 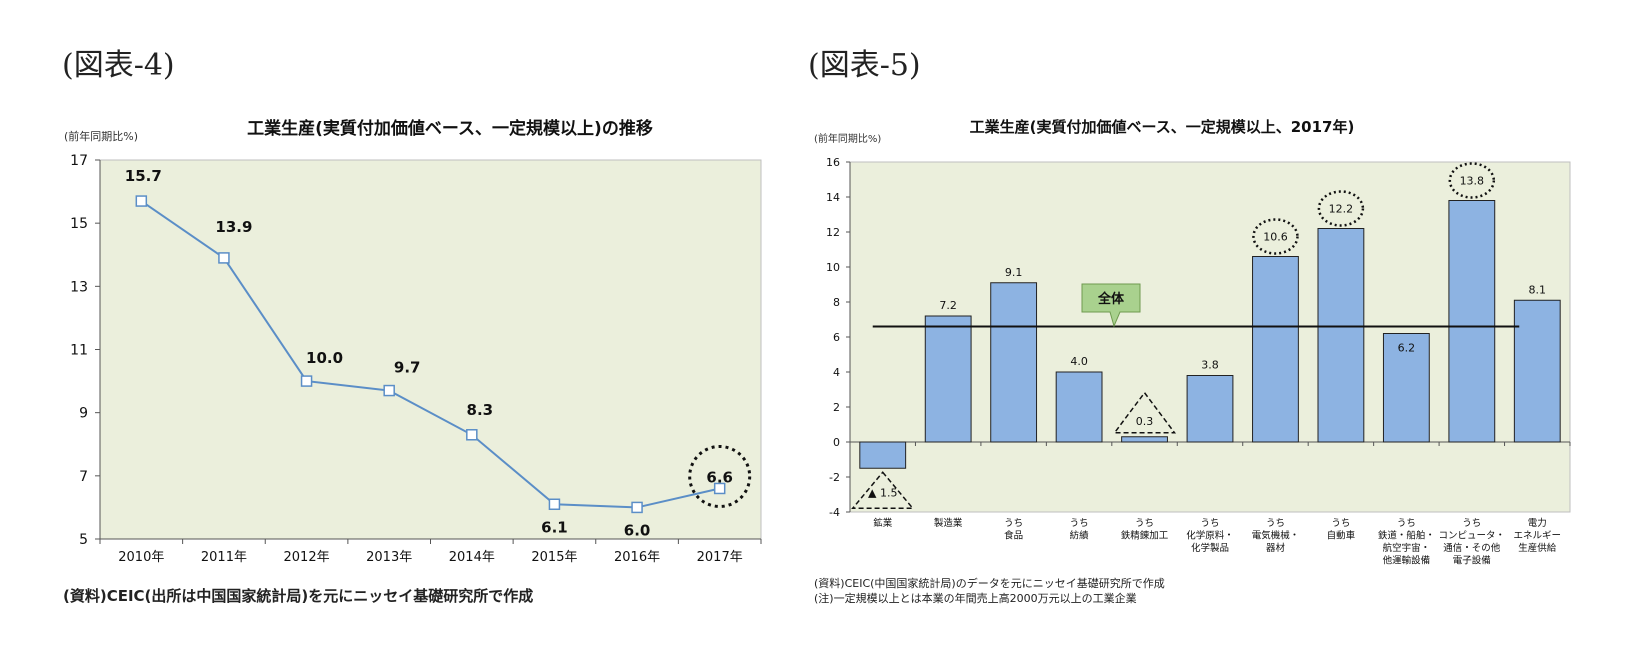 I want to click on x-tick-label: うち電気機械・器材, so click(x=1276, y=536).